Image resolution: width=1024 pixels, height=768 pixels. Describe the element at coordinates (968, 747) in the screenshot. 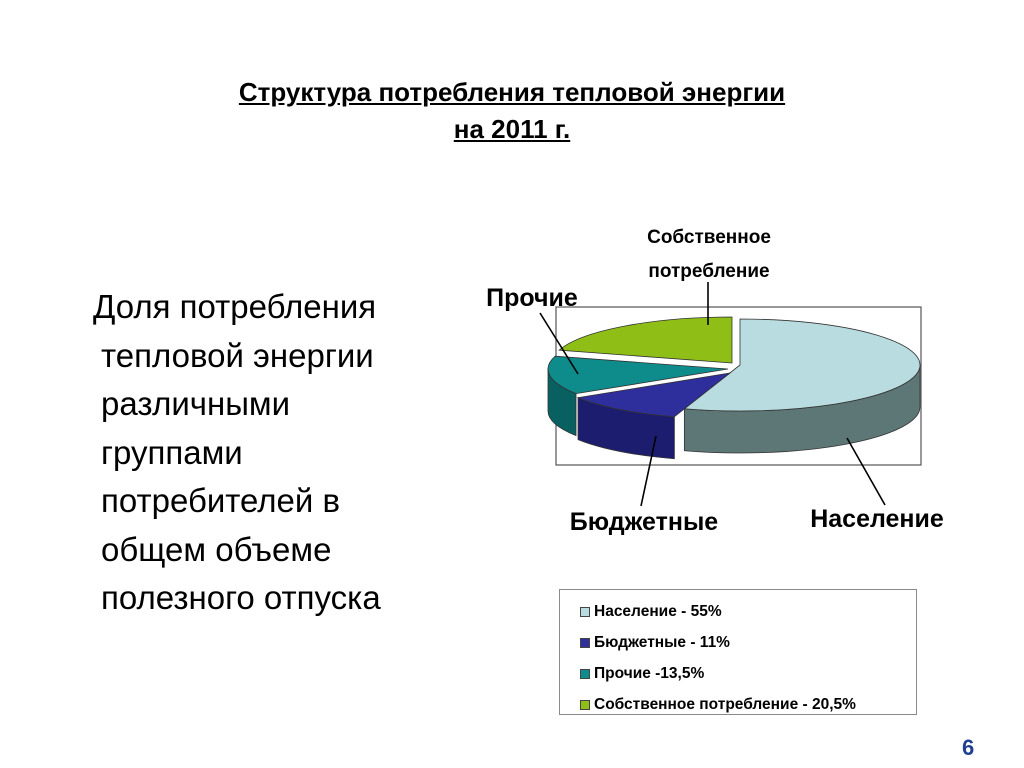

I see `page-number: 6` at that location.